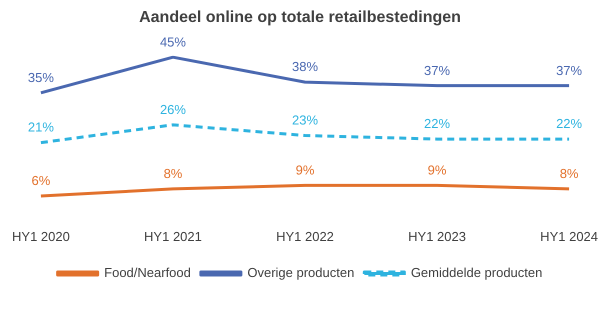 This screenshot has width=610, height=320. What do you see at coordinates (305, 120) in the screenshot?
I see `data-label: 23%` at bounding box center [305, 120].